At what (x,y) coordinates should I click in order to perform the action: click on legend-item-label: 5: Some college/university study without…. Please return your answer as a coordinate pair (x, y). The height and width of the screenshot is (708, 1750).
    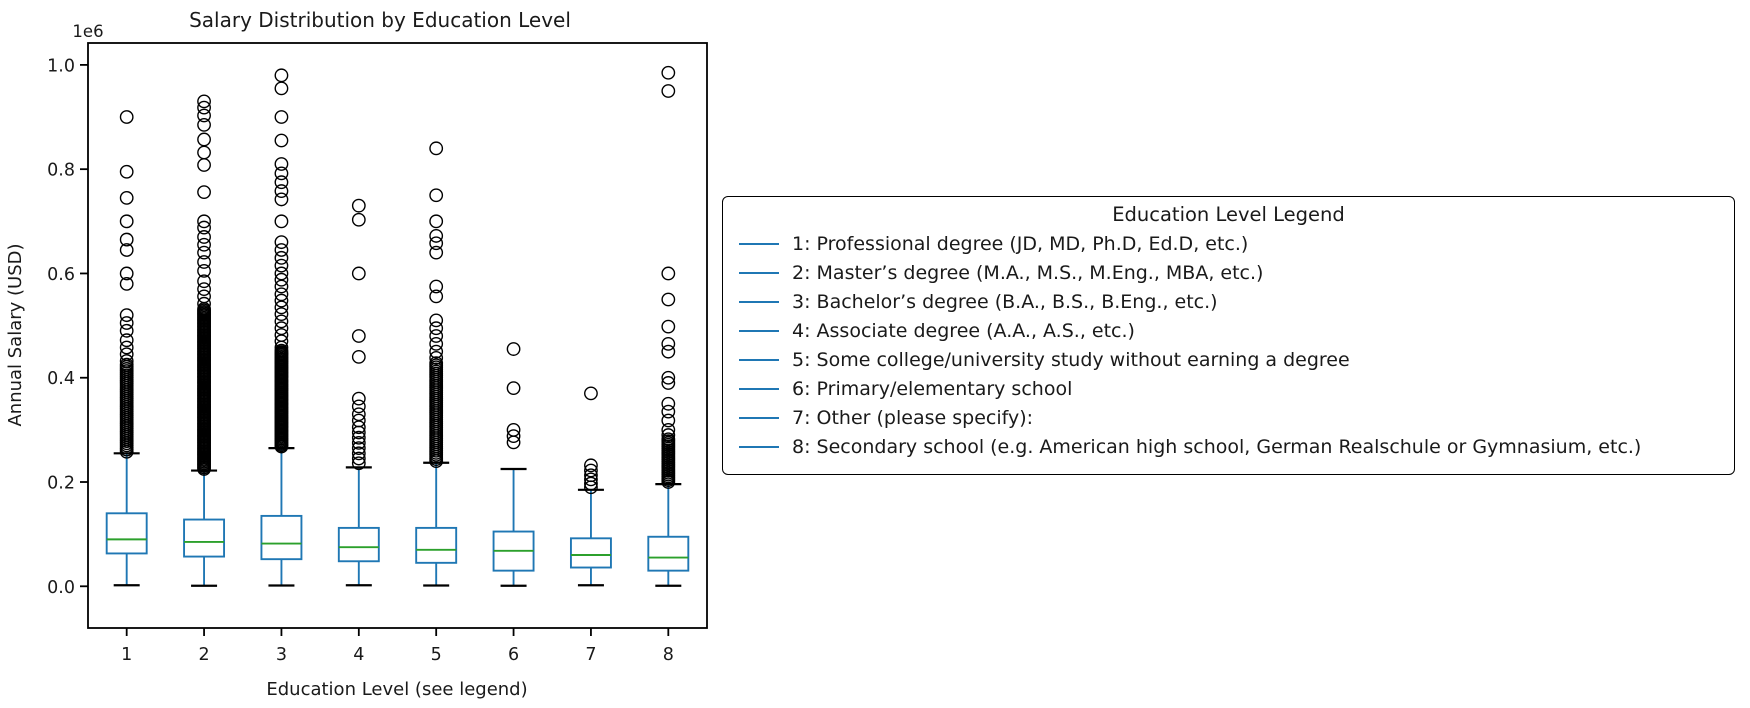
    Looking at the image, I should click on (1071, 359).